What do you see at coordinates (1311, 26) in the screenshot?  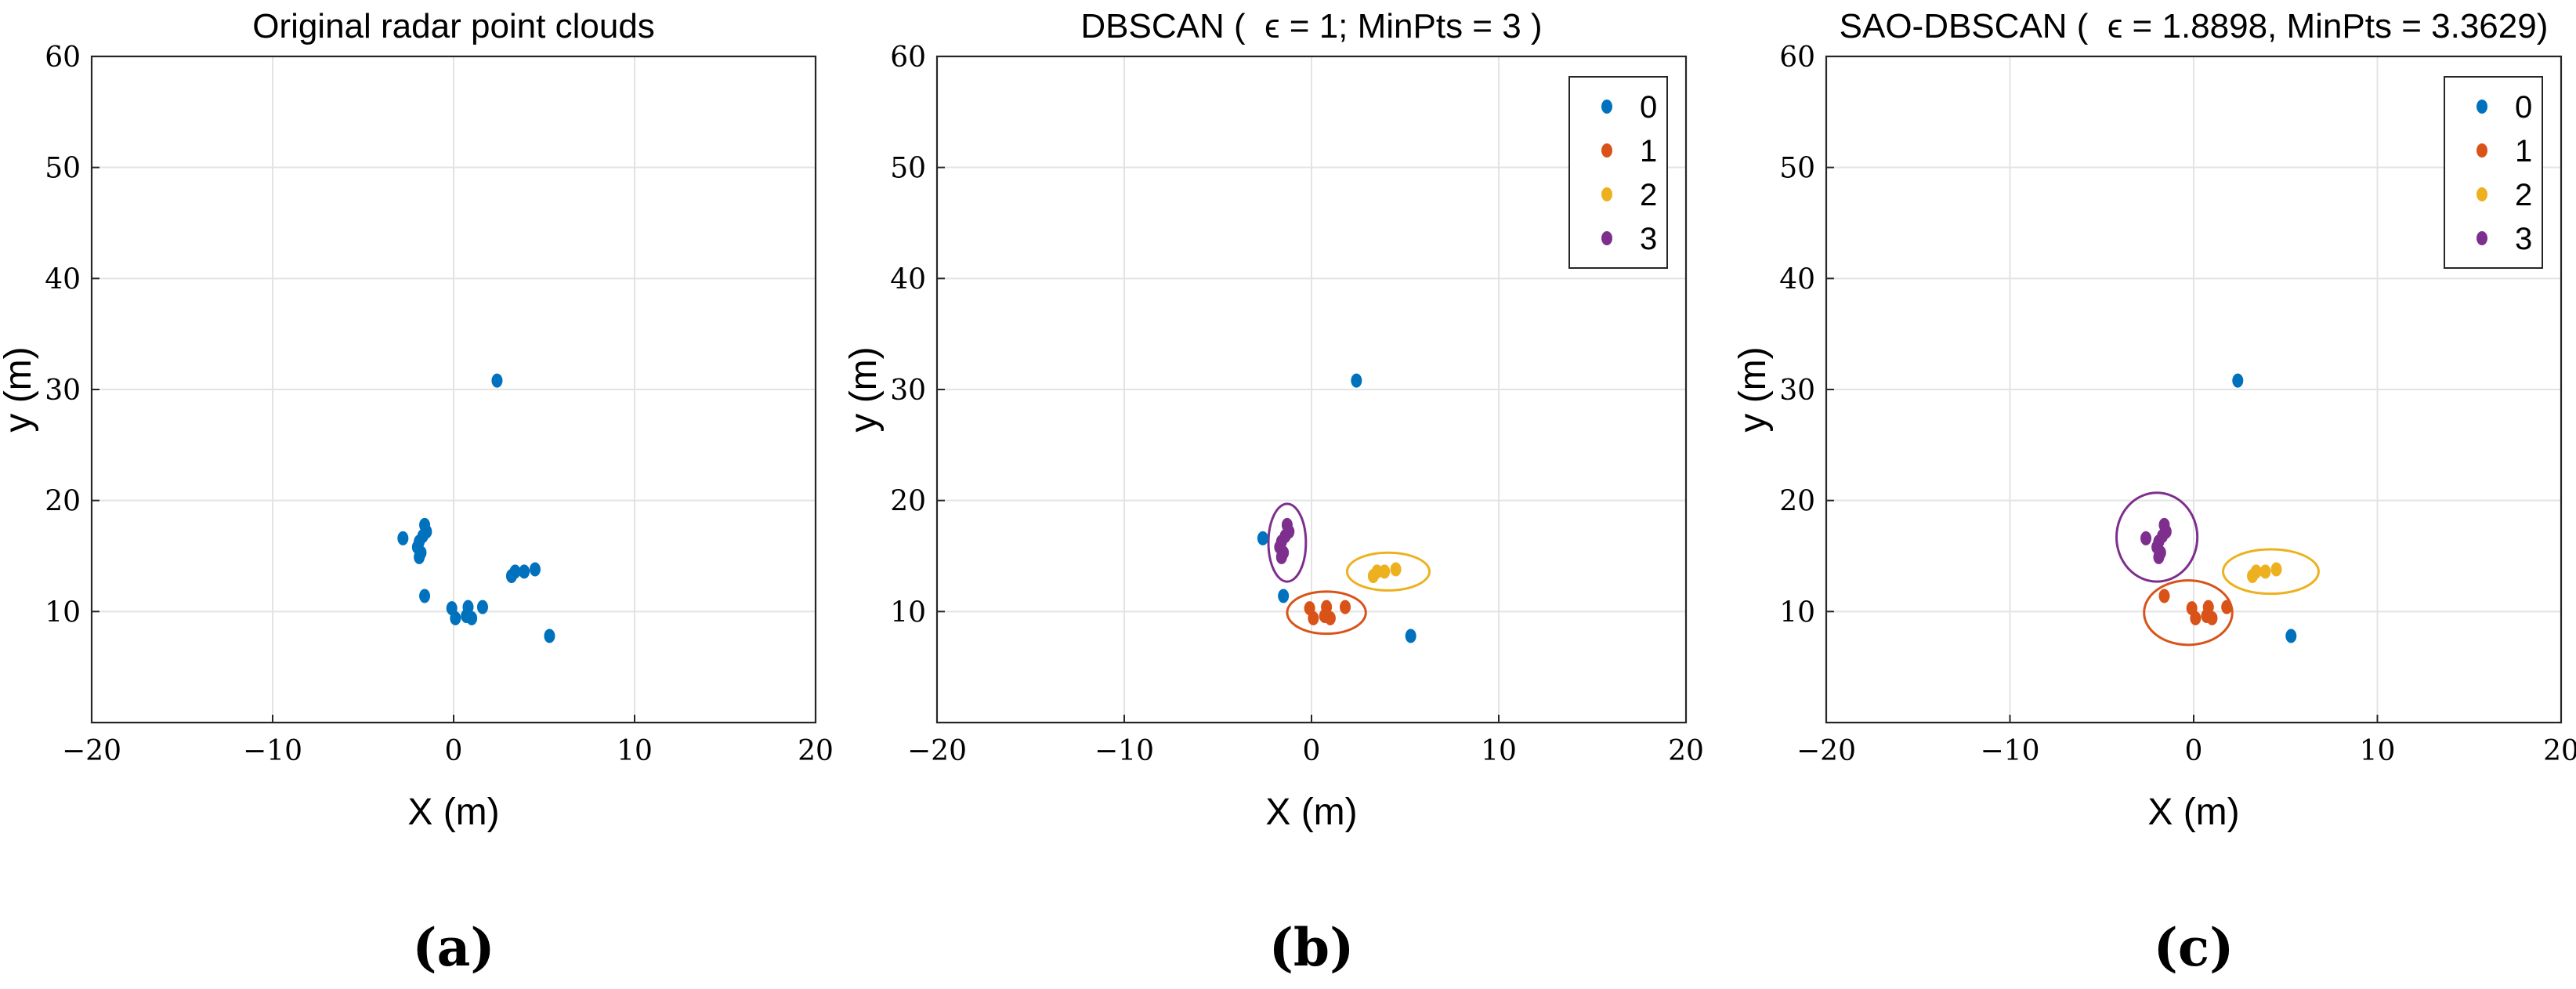 I see `chart-title: DBSCAN ( ϵ = 1; MinPts = 3 )` at bounding box center [1311, 26].